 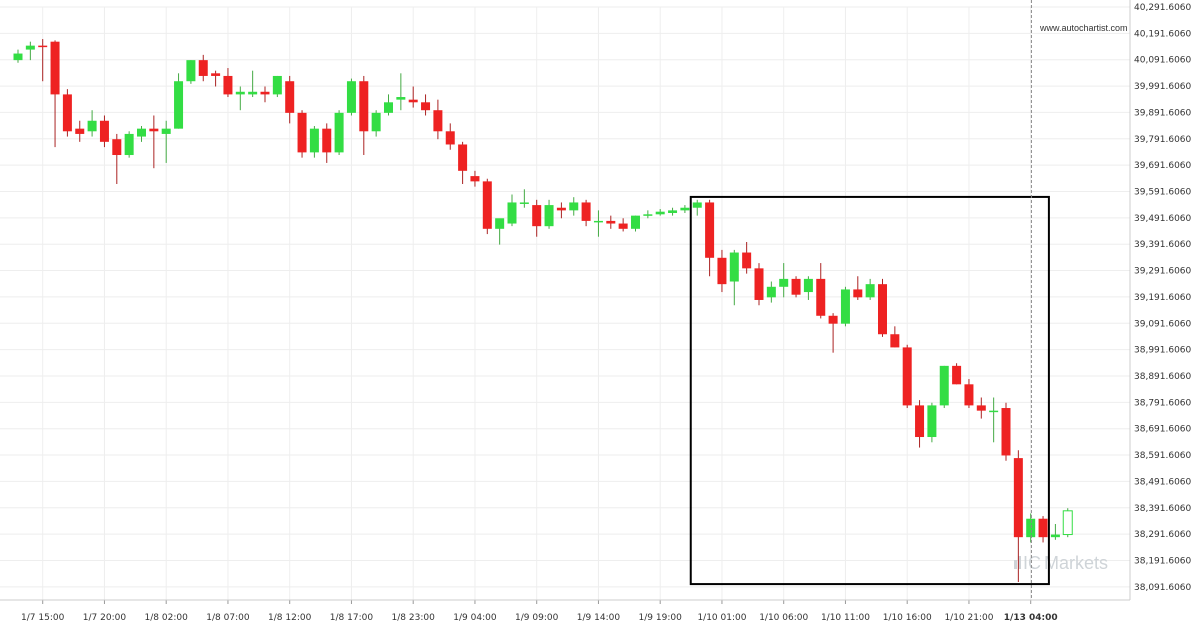 What do you see at coordinates (721, 618) in the screenshot?
I see `x-tick-label: 1/10 01:00` at bounding box center [721, 618].